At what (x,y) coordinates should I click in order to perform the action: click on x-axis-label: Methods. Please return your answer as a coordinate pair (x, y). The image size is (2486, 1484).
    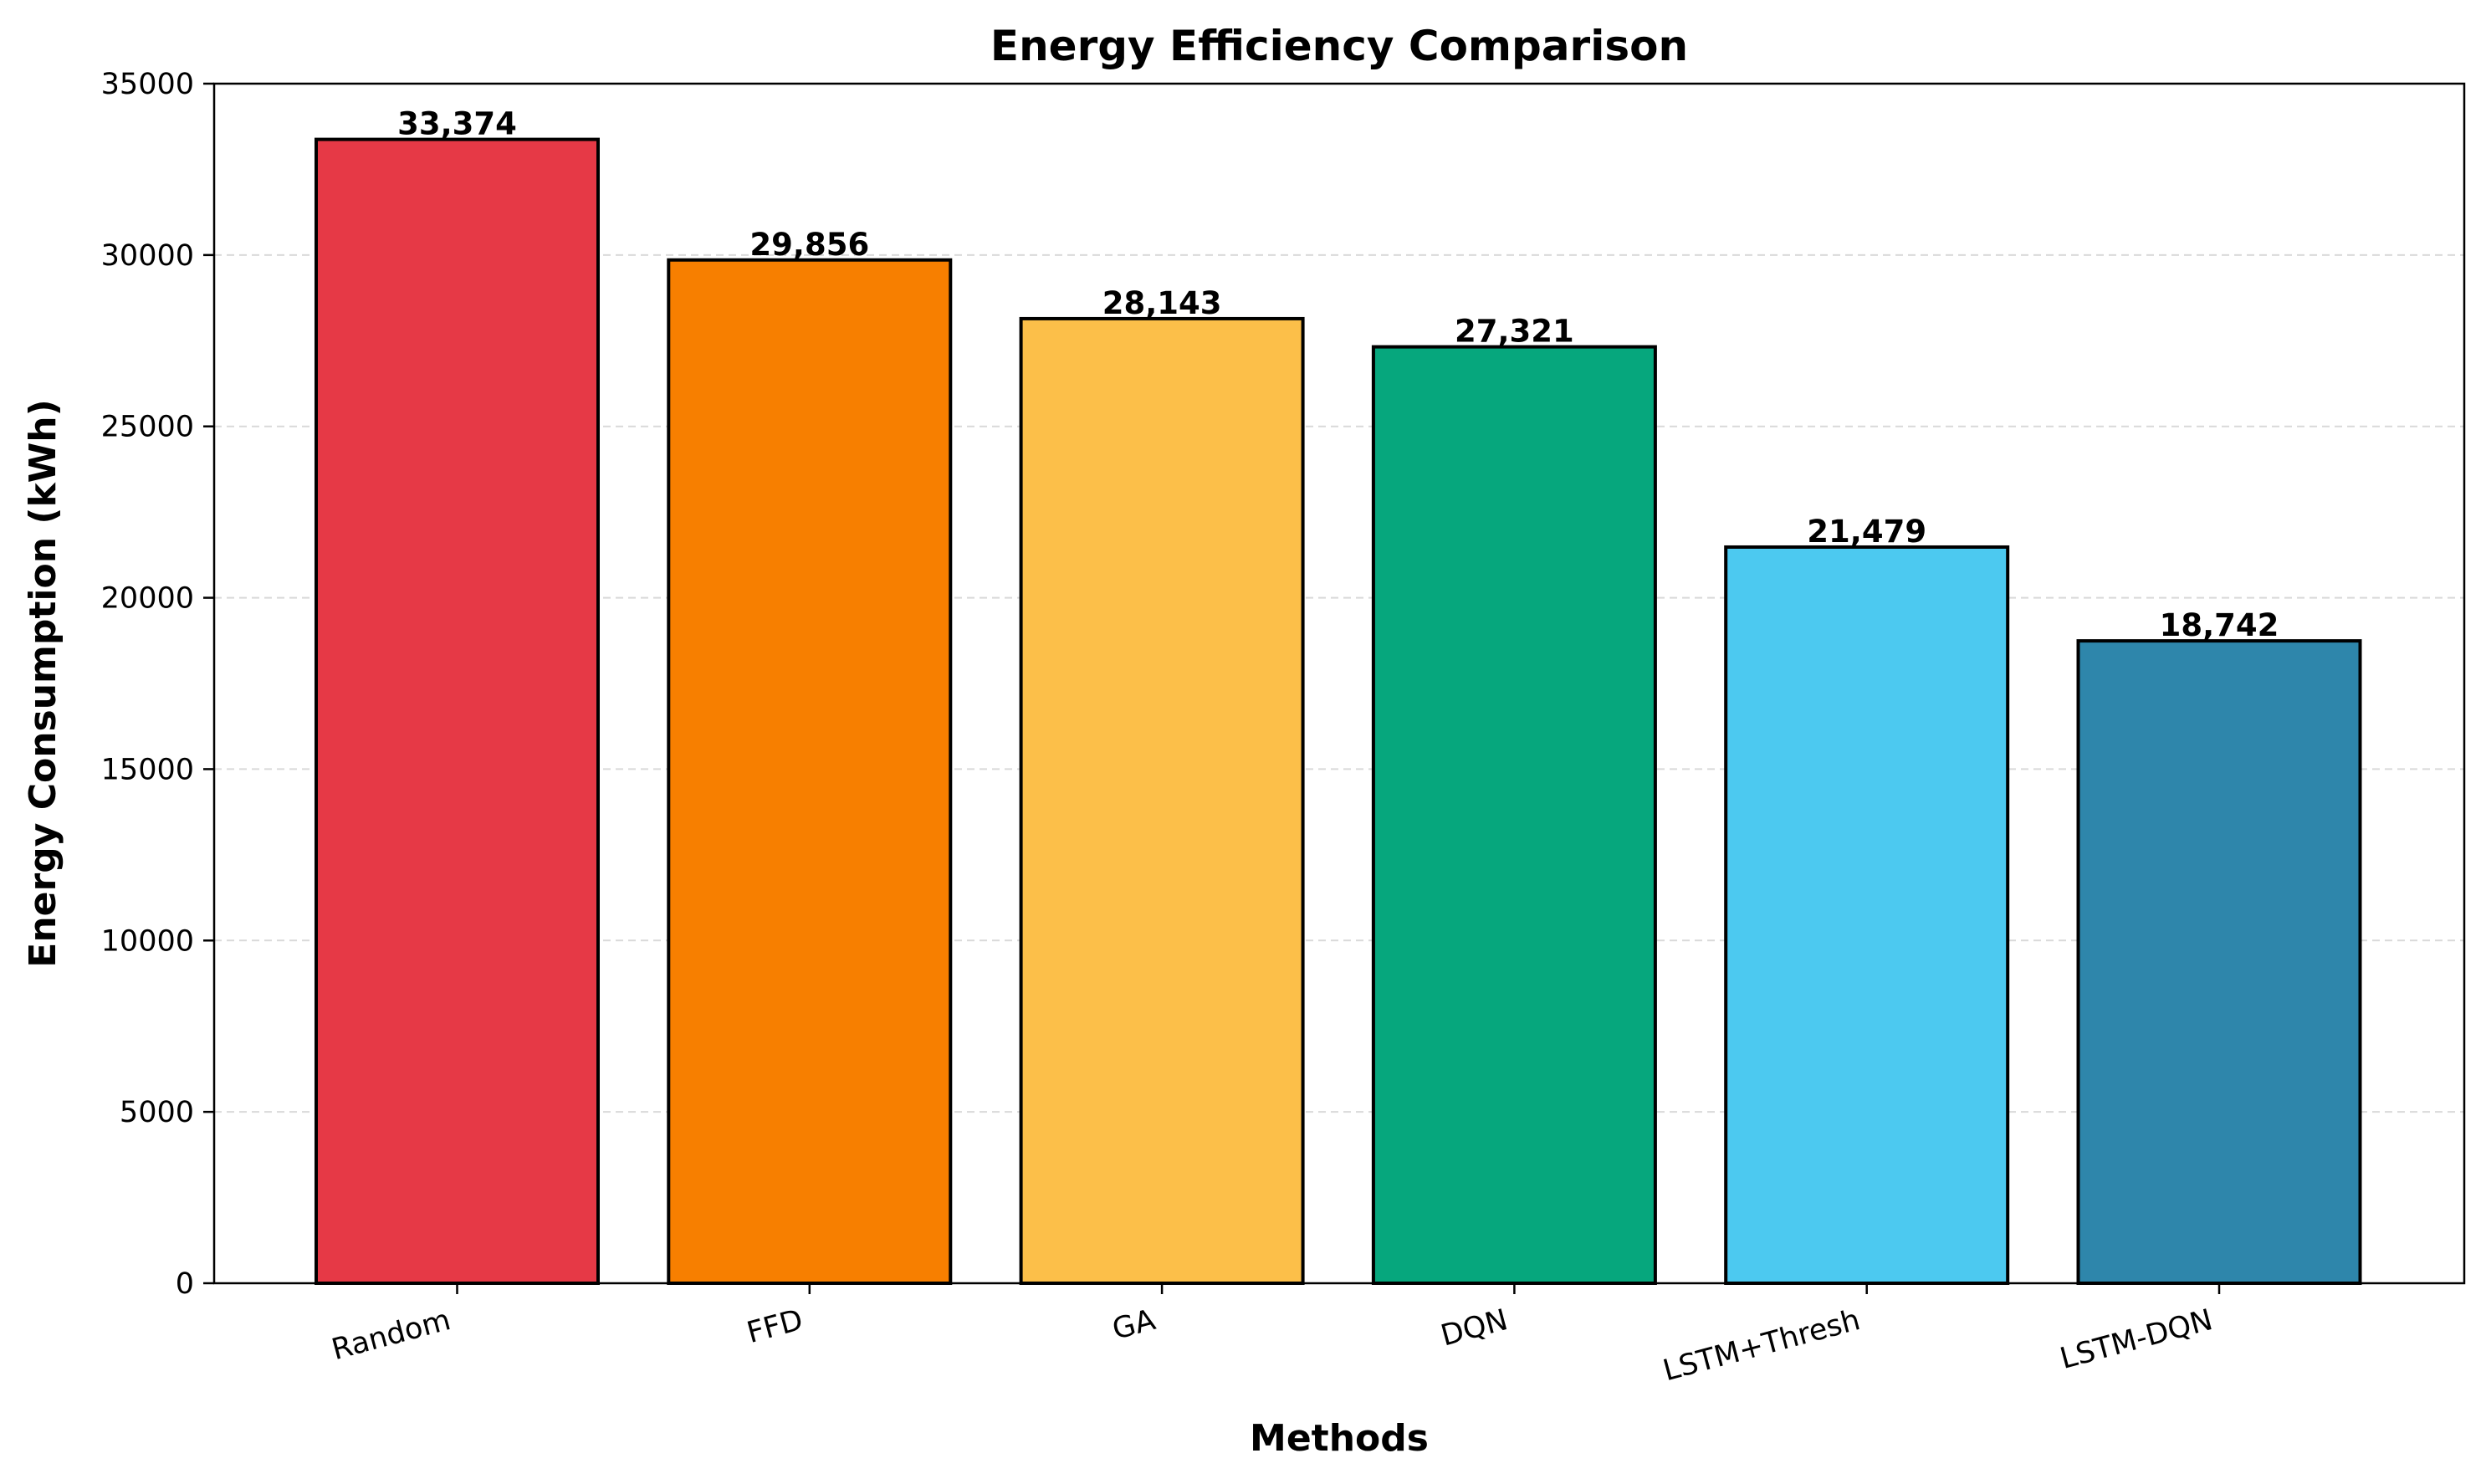
    Looking at the image, I should click on (1340, 1438).